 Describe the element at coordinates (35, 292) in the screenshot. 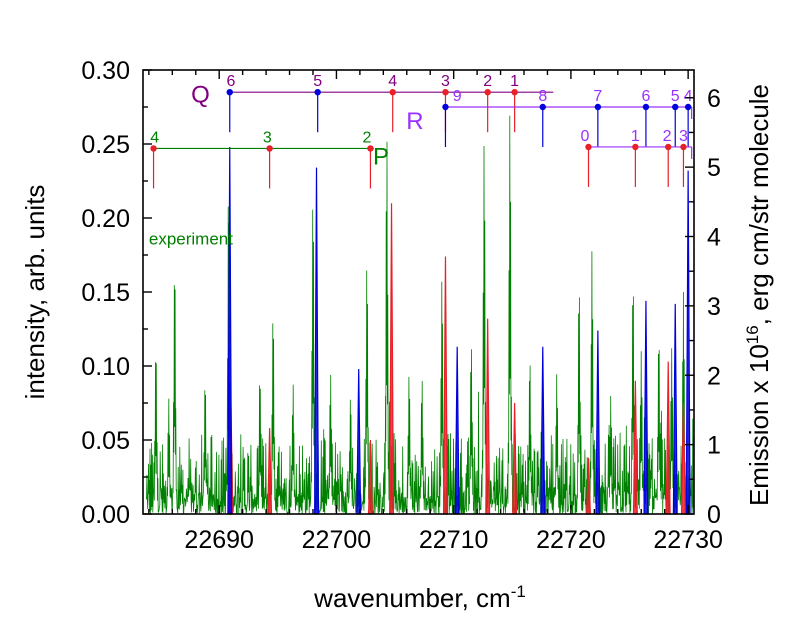

I see `y-axis-left-title: intensity, arb. units` at that location.